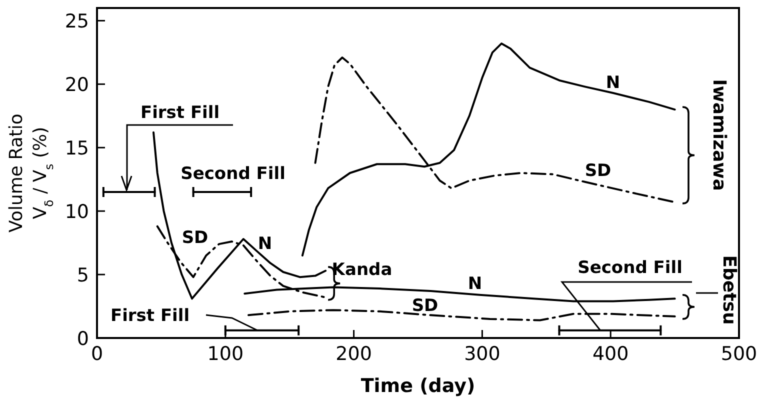 The height and width of the screenshot is (400, 766). I want to click on x-tick-label: 100, so click(225, 354).